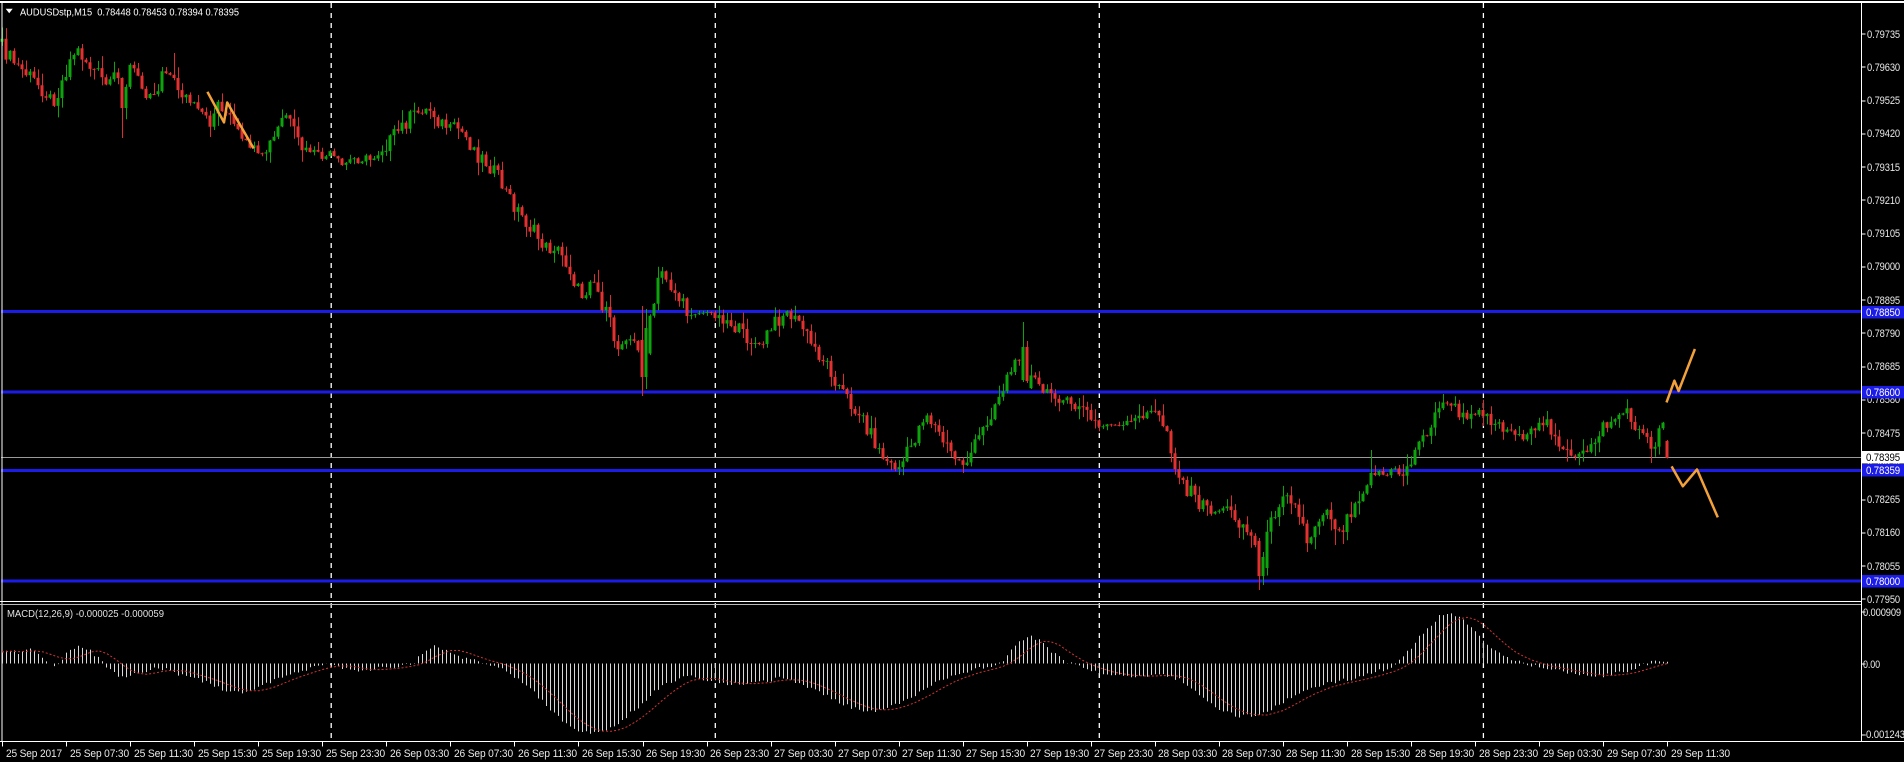 Image resolution: width=1904 pixels, height=762 pixels. What do you see at coordinates (1123, 754) in the screenshot?
I see `svg-text: 27 Sep 23:30` at bounding box center [1123, 754].